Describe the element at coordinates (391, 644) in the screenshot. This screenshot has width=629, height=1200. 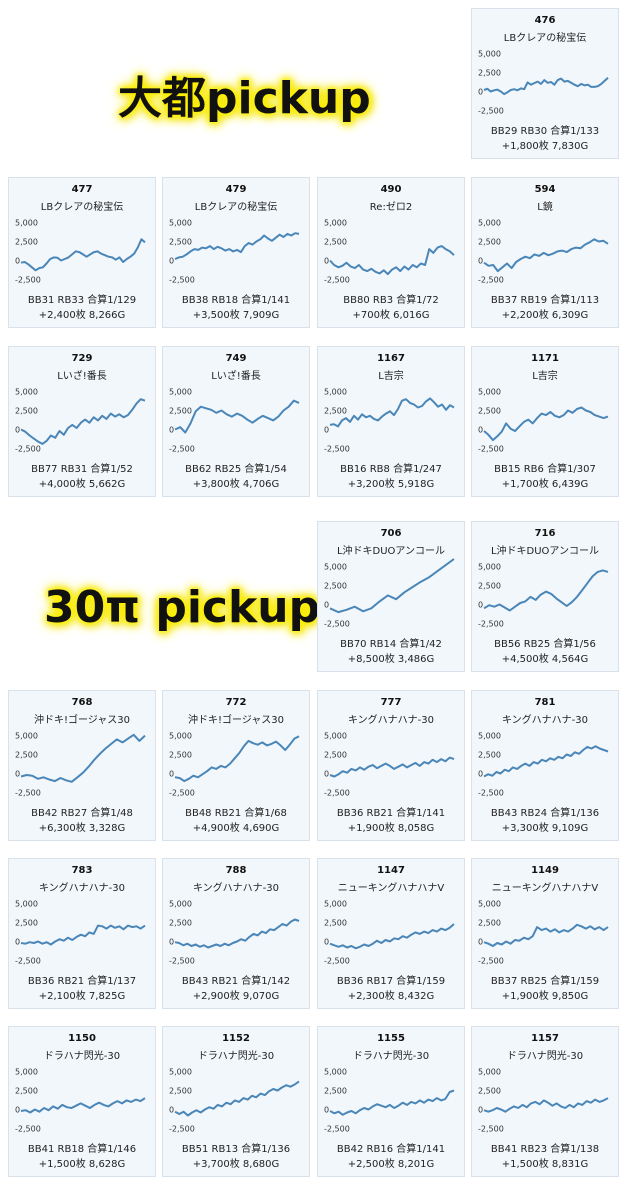
I see `bonus-stats: BB70 RB14 合算1/42` at that location.